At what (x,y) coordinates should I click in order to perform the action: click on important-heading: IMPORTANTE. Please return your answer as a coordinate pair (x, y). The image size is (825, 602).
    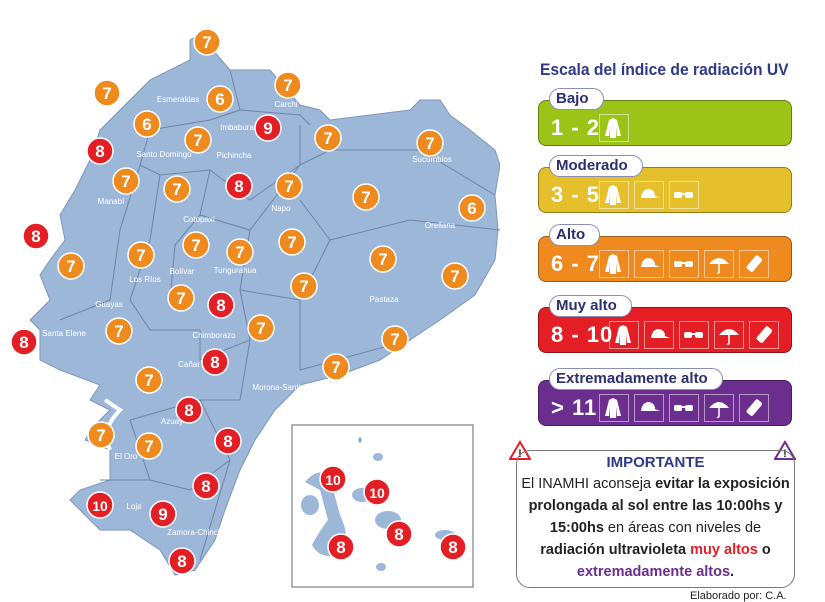
    Looking at the image, I should click on (655, 462).